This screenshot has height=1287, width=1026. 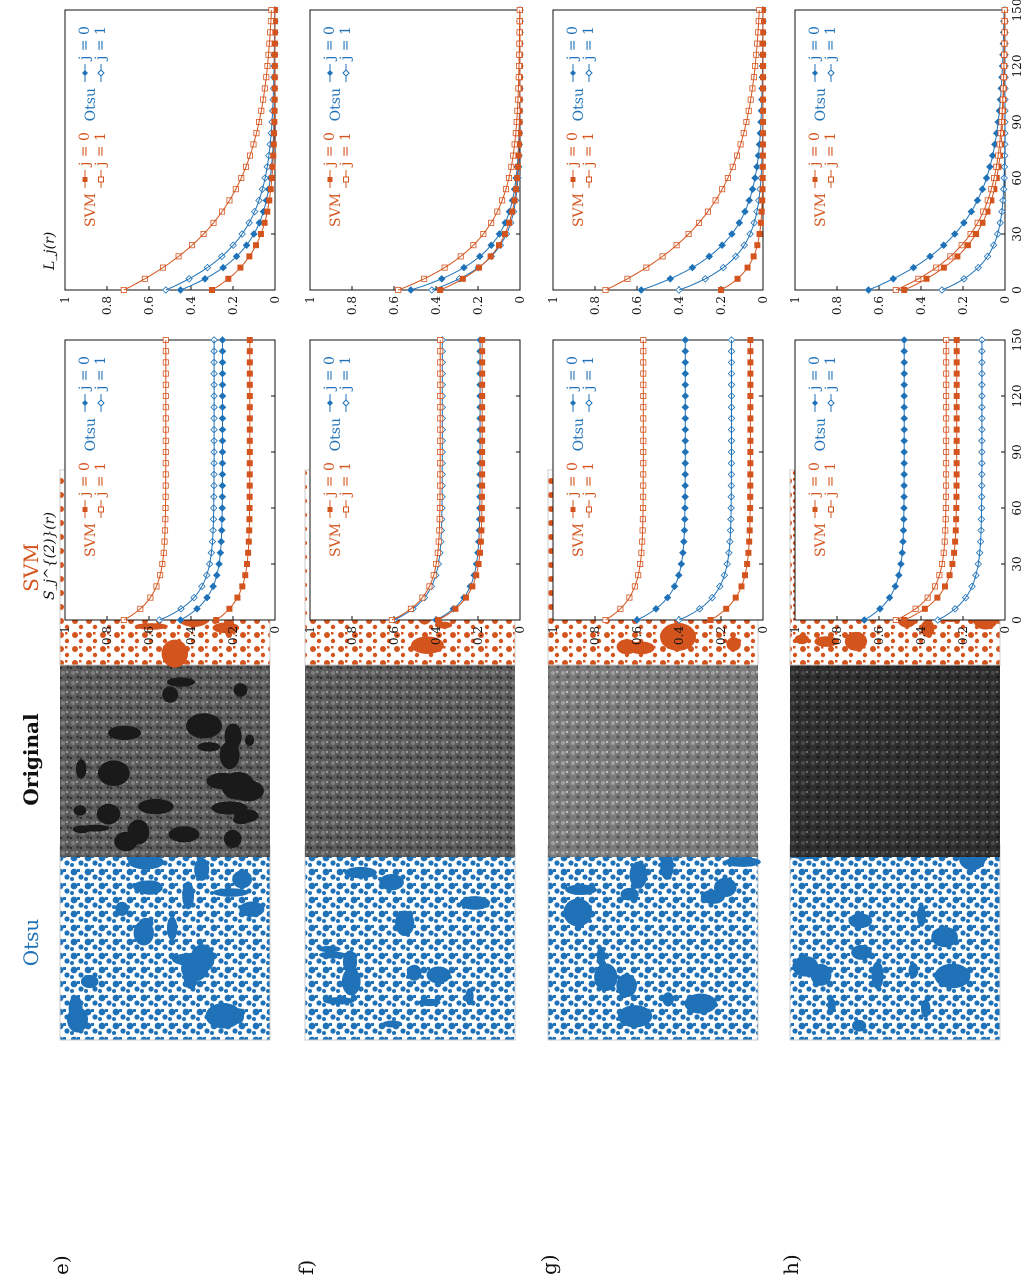 I want to click on otsu-image-h), so click(x=895, y=942).